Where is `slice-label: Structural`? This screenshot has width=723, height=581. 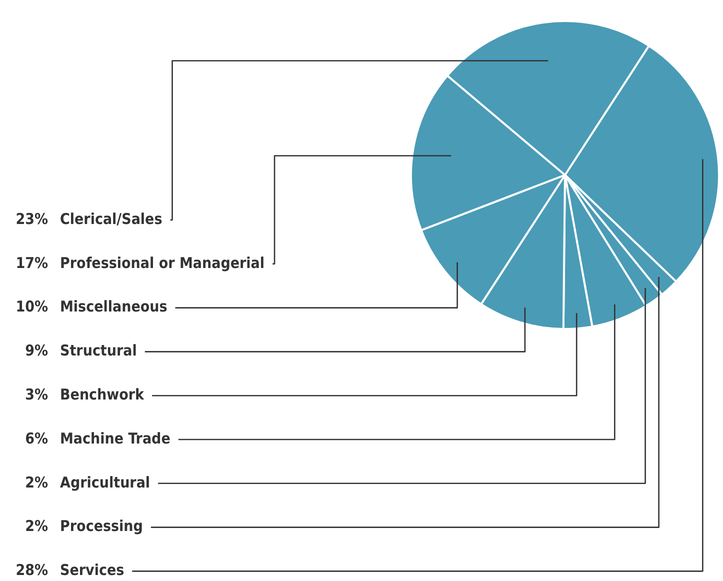
slice-label: Structural is located at coordinates (98, 351).